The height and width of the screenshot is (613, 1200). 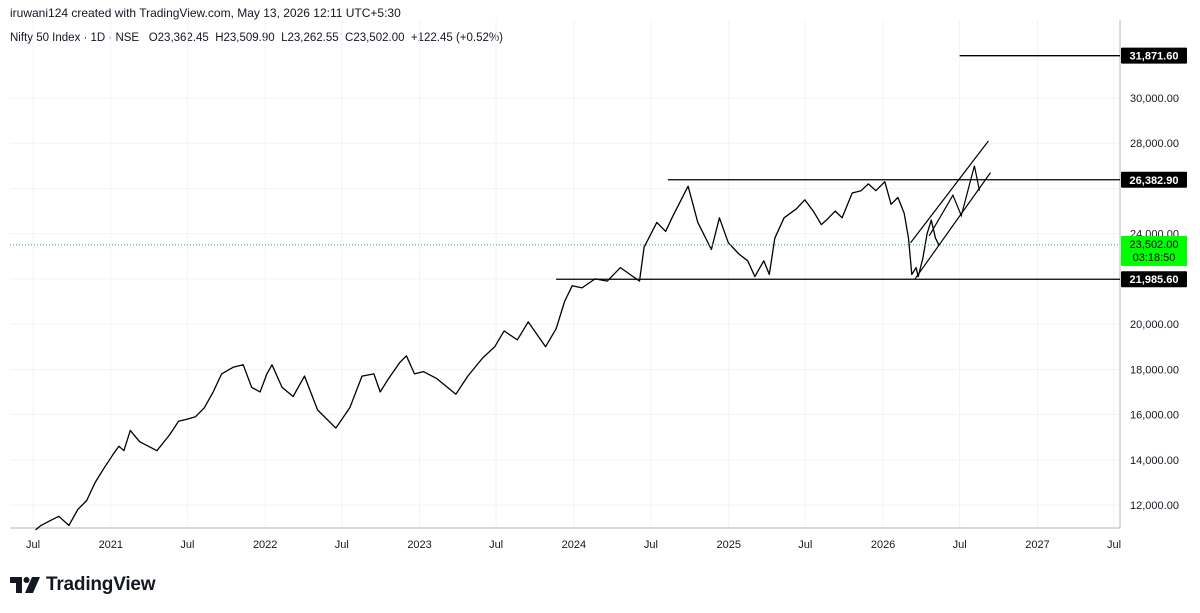 What do you see at coordinates (883, 545) in the screenshot?
I see `time-tick-label: 2026` at bounding box center [883, 545].